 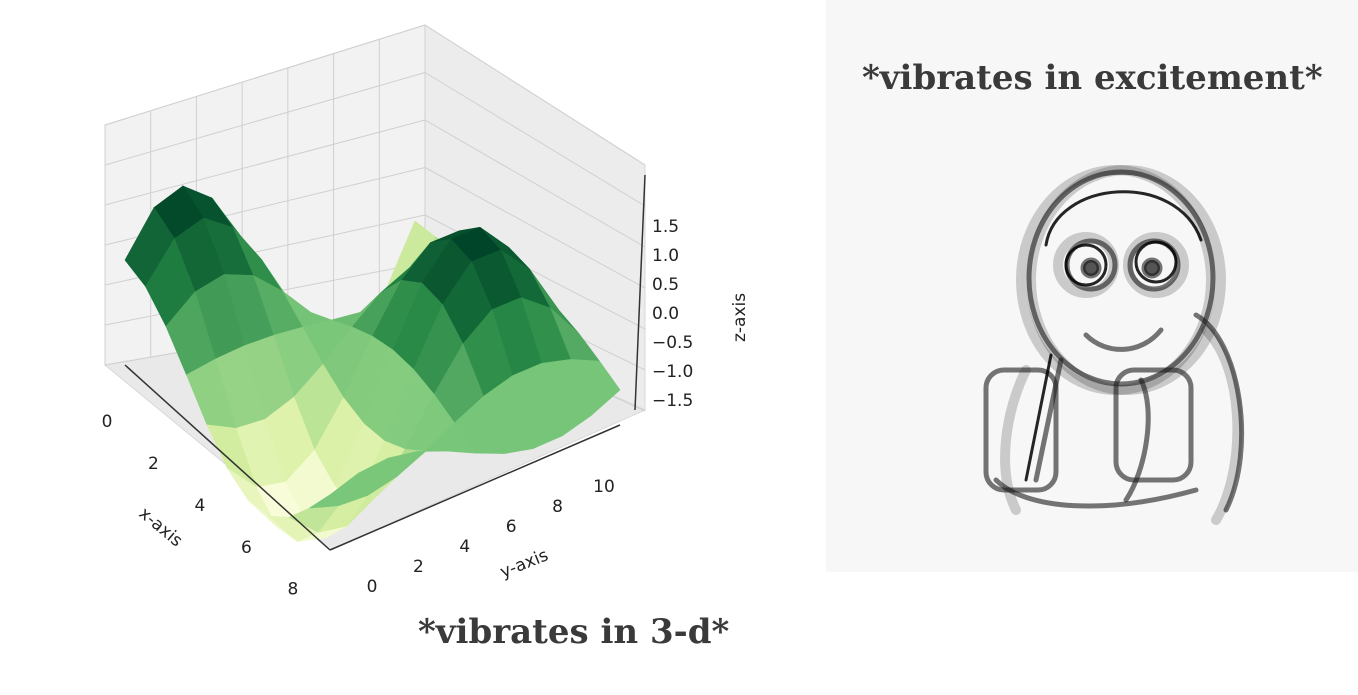 I want to click on y-tick-label: 2, so click(x=418, y=567).